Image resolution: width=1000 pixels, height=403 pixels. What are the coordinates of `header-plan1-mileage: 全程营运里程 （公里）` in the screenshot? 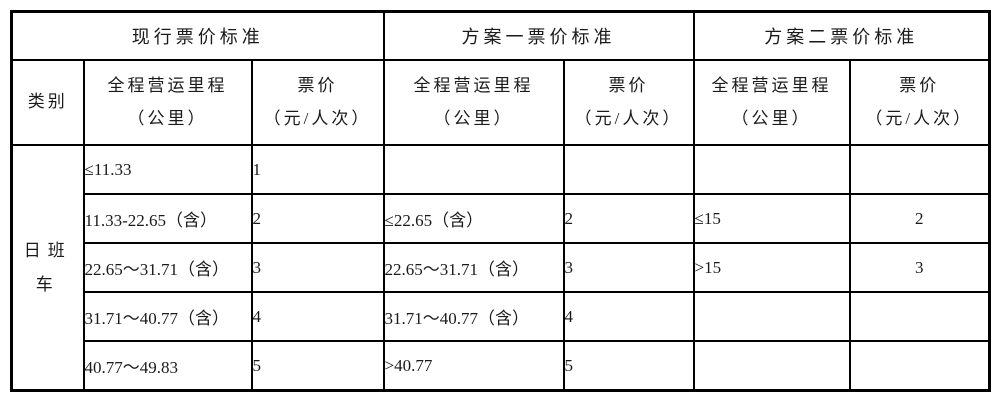 It's located at (473, 102).